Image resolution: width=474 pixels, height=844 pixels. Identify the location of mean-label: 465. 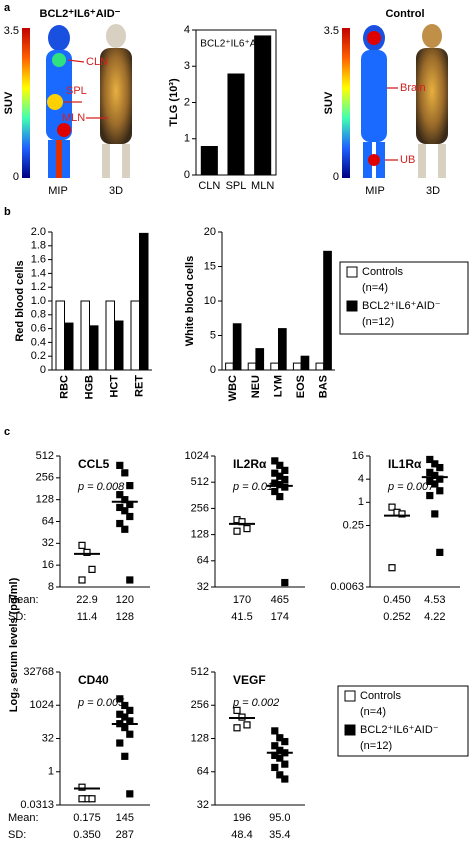
(280, 600).